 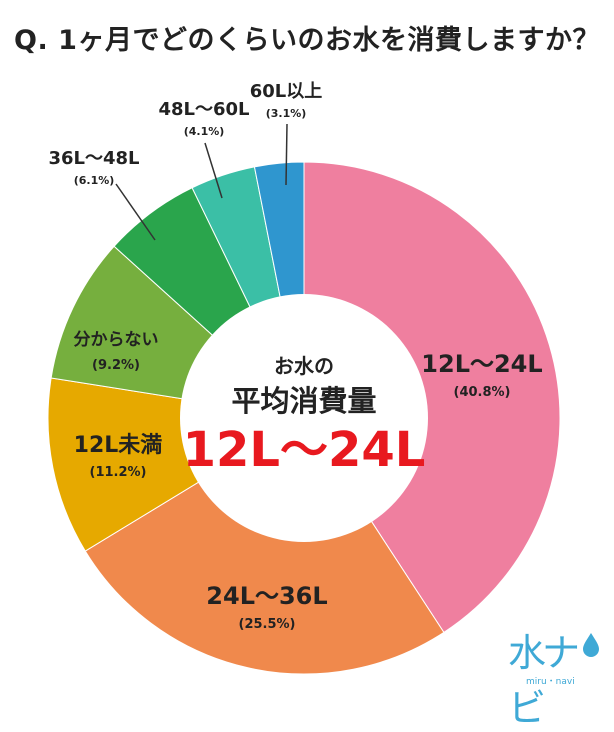 I want to click on slice-percent-6: (4.1%), so click(x=204, y=131).